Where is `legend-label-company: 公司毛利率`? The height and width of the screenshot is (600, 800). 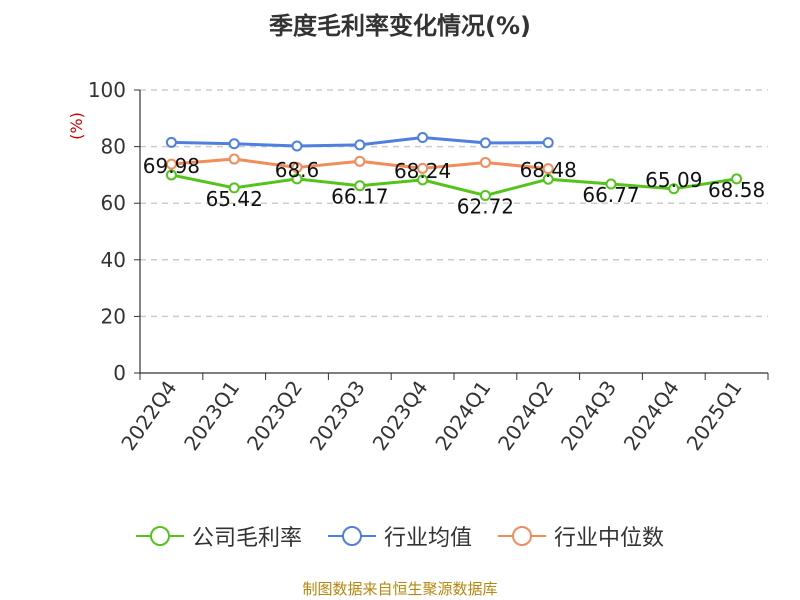 legend-label-company: 公司毛利率 is located at coordinates (246, 538).